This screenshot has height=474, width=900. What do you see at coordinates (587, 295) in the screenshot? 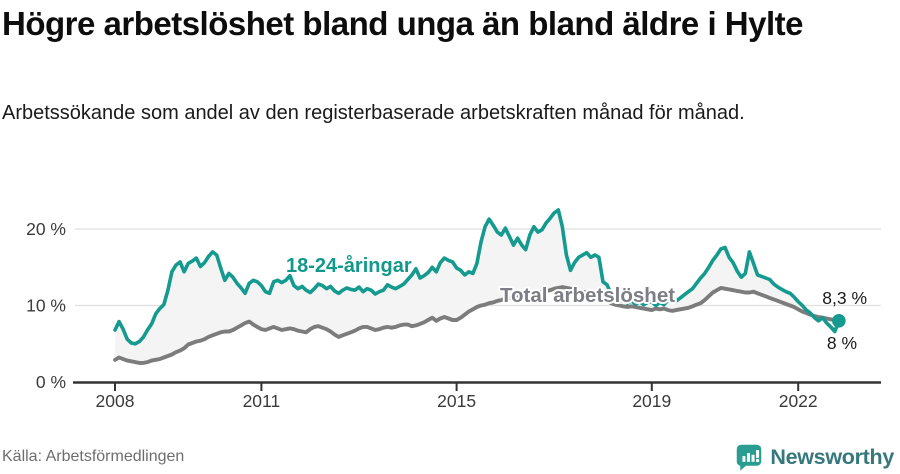
I see `series-label: Total arbetslöshet` at bounding box center [587, 295].